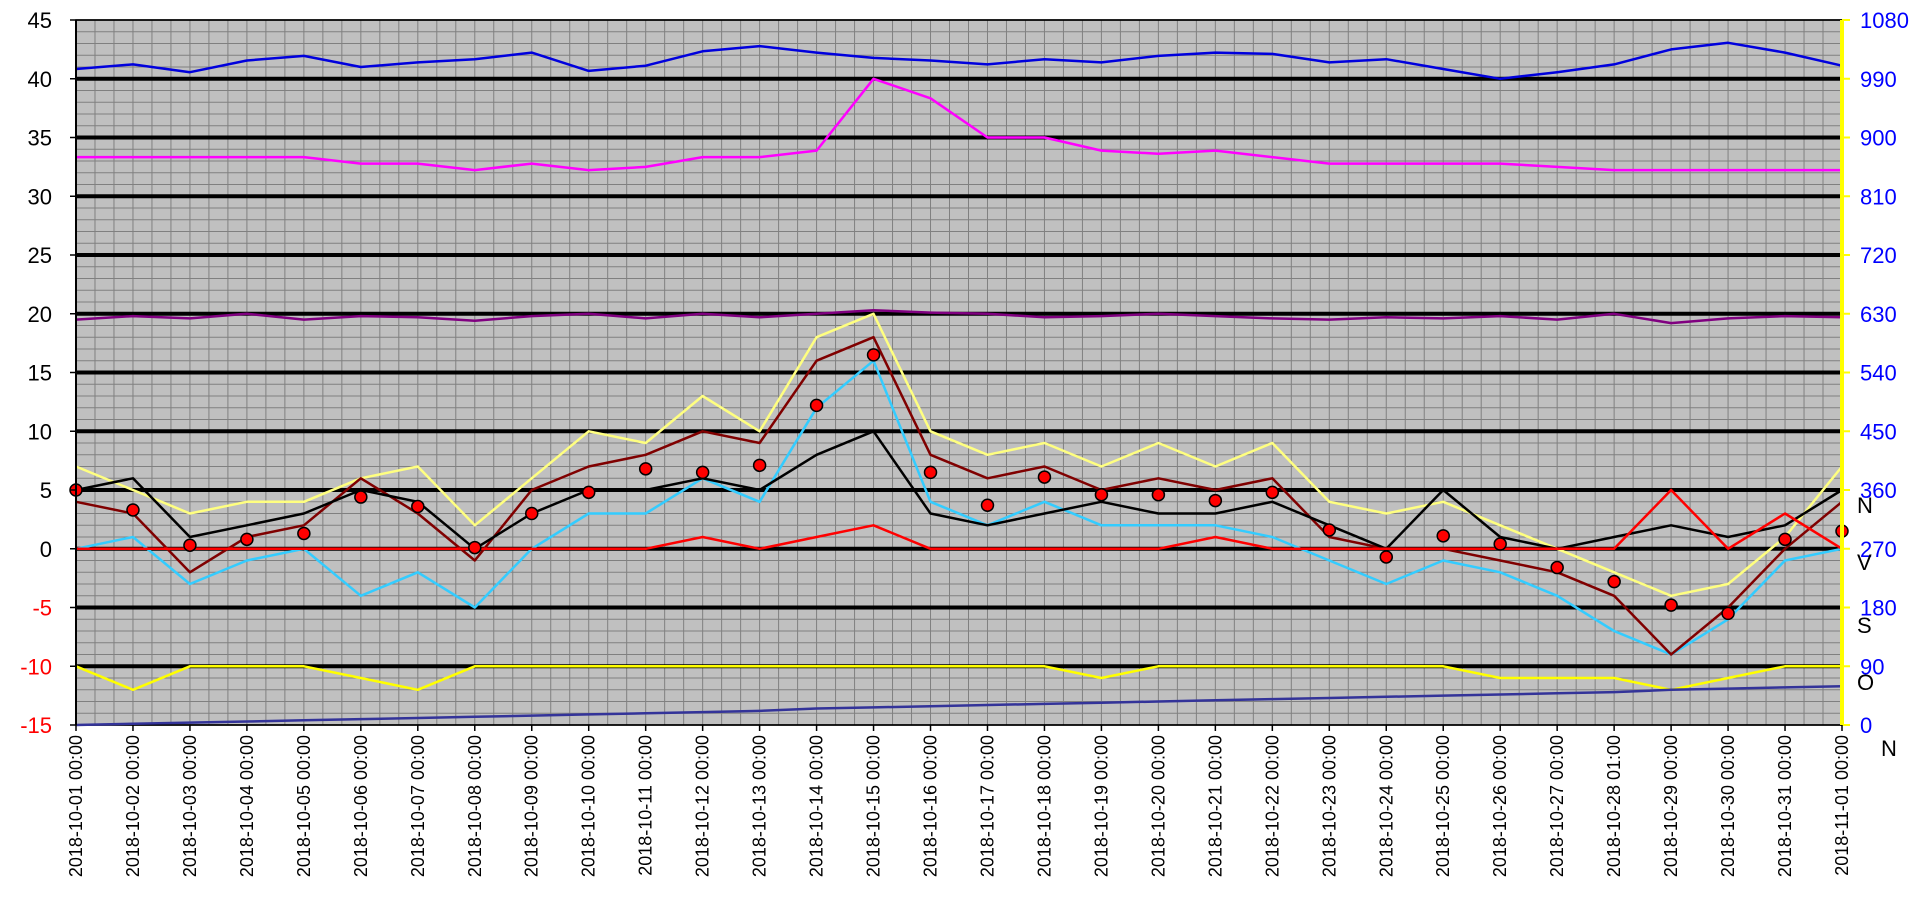 Image resolution: width=1930 pixels, height=903 pixels. I want to click on left-y-tick-label: -10, so click(36, 666).